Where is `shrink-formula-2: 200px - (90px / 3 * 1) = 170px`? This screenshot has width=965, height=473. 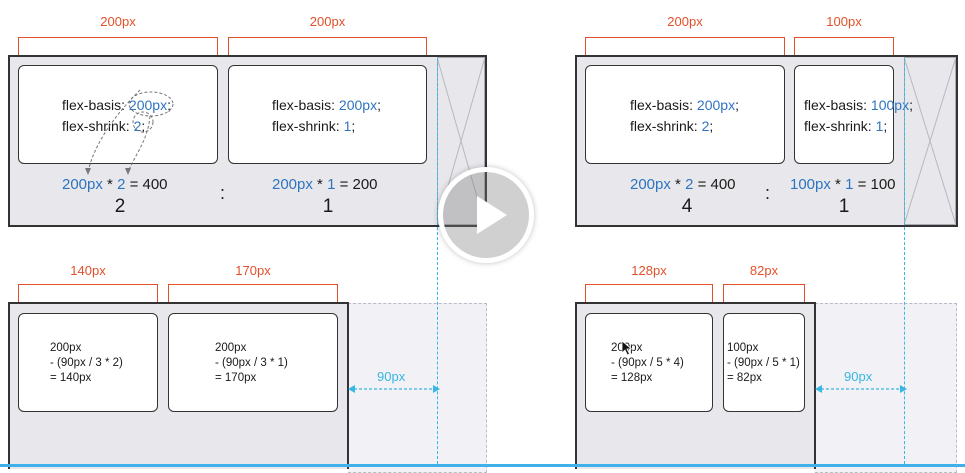
shrink-formula-2: 200px - (90px / 3 * 1) = 170px is located at coordinates (251, 363).